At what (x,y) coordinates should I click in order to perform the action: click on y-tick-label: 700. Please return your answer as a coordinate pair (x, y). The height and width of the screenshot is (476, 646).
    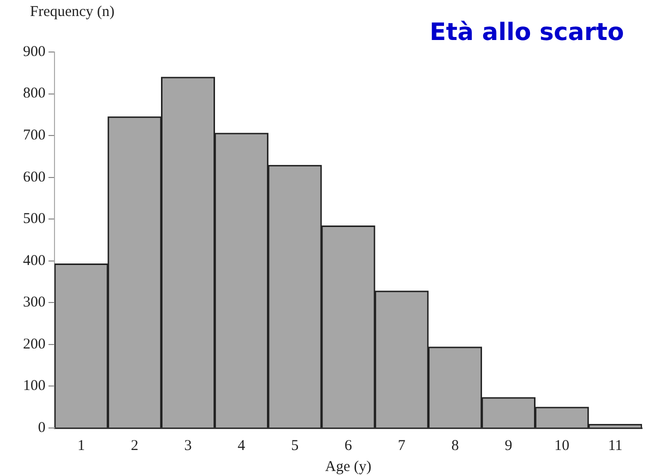
    Looking at the image, I should click on (34, 135).